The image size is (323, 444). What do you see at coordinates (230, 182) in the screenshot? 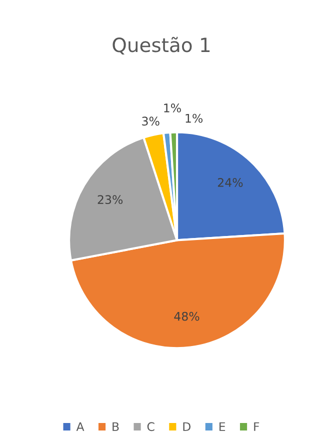
I see `data-label: 24%` at bounding box center [230, 182].